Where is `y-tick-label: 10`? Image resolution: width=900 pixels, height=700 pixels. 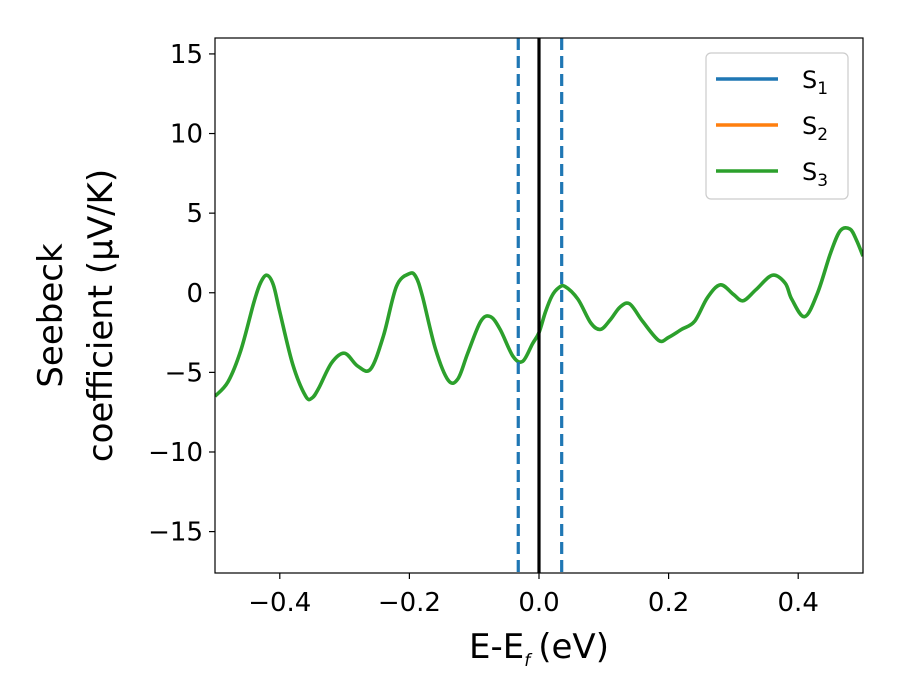 y-tick-label: 10 is located at coordinates (186, 135).